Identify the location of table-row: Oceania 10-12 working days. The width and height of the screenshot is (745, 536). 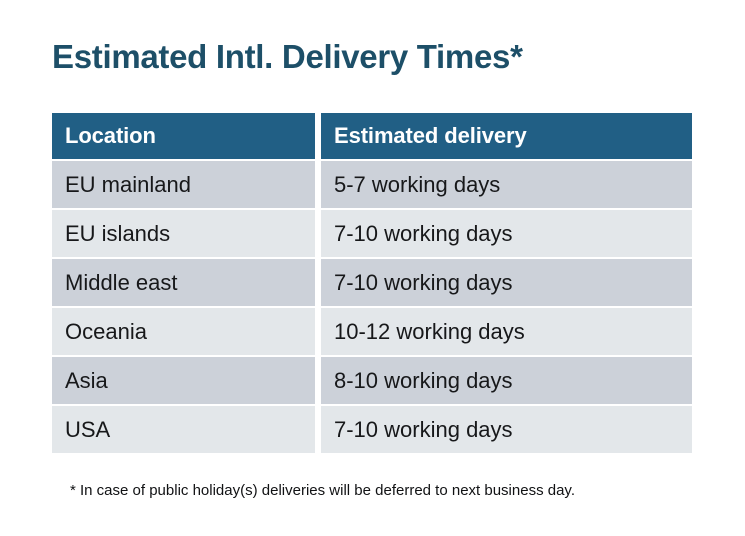
(372, 331).